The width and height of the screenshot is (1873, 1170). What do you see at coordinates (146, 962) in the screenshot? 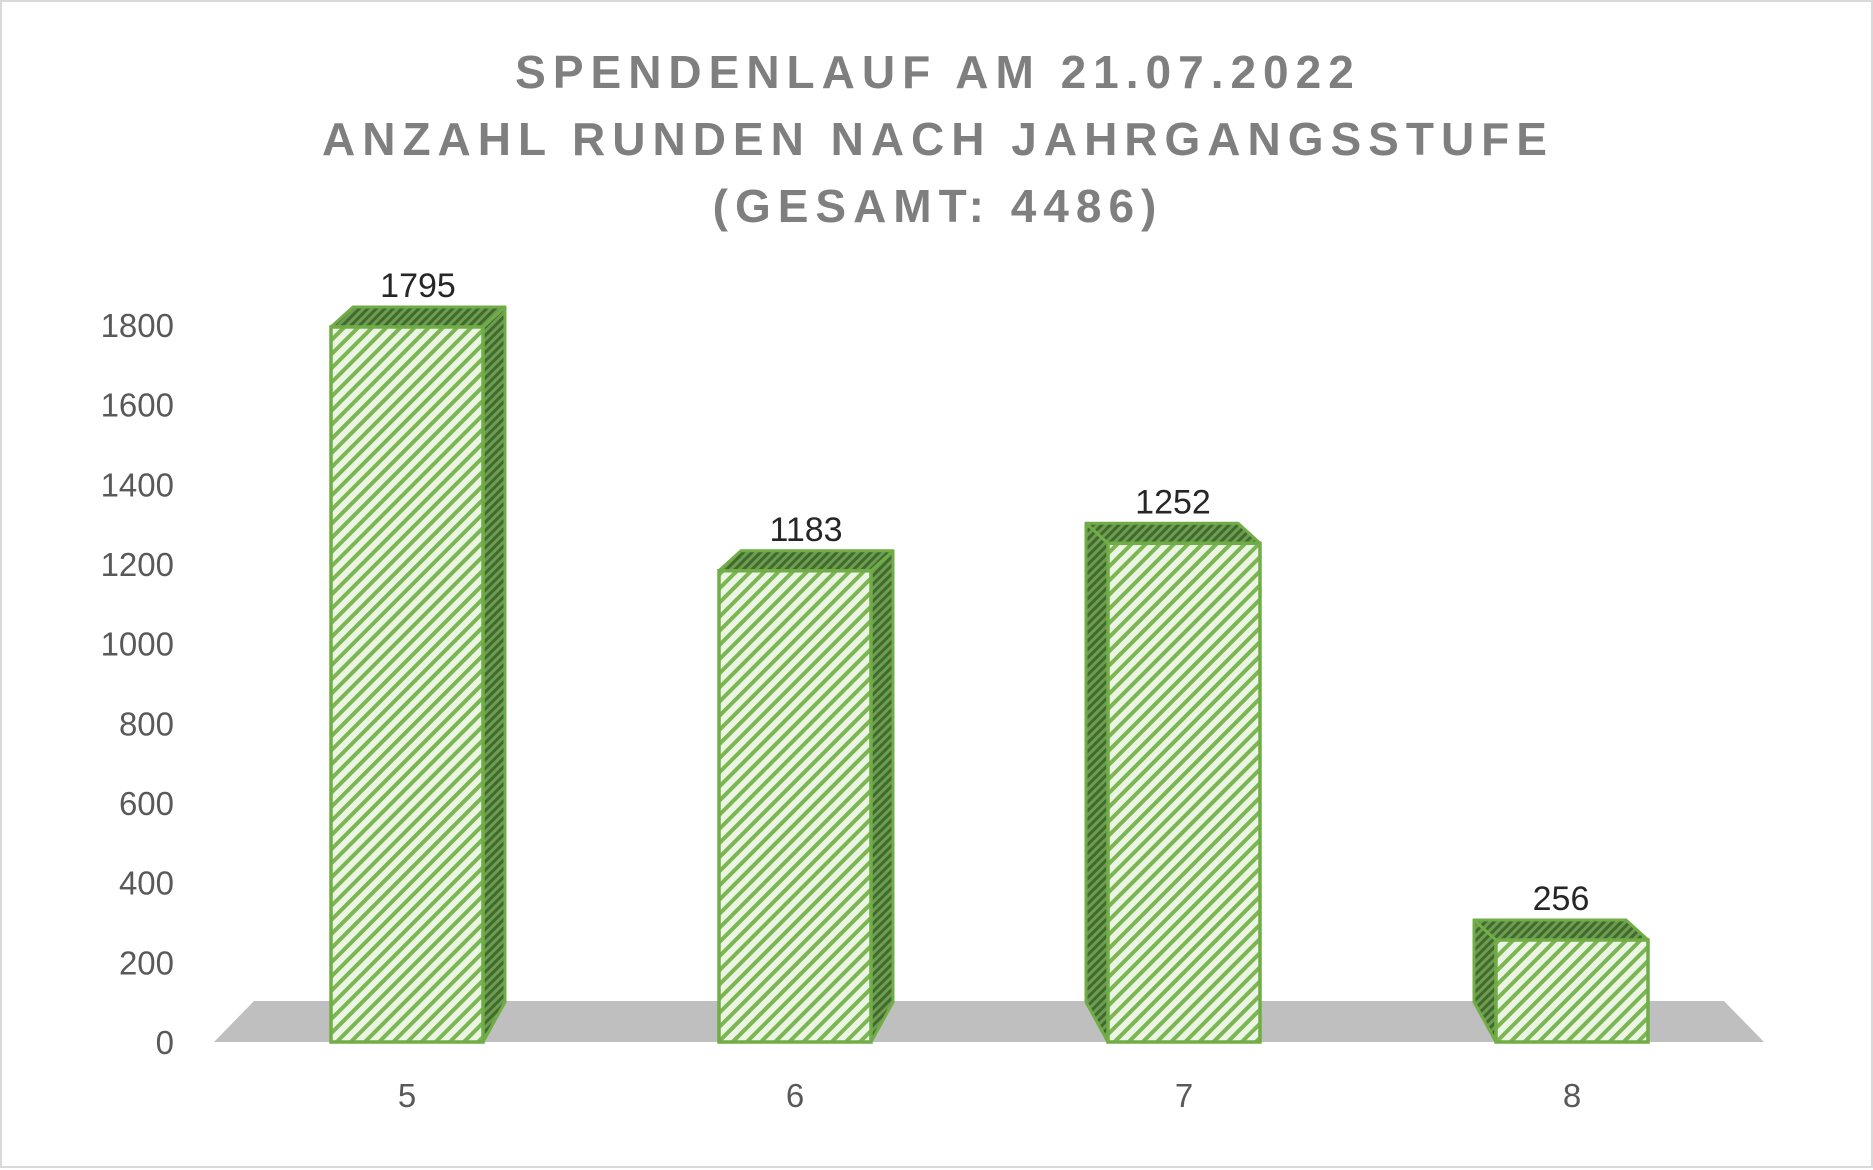
I see `y-tick-label: 200` at bounding box center [146, 962].